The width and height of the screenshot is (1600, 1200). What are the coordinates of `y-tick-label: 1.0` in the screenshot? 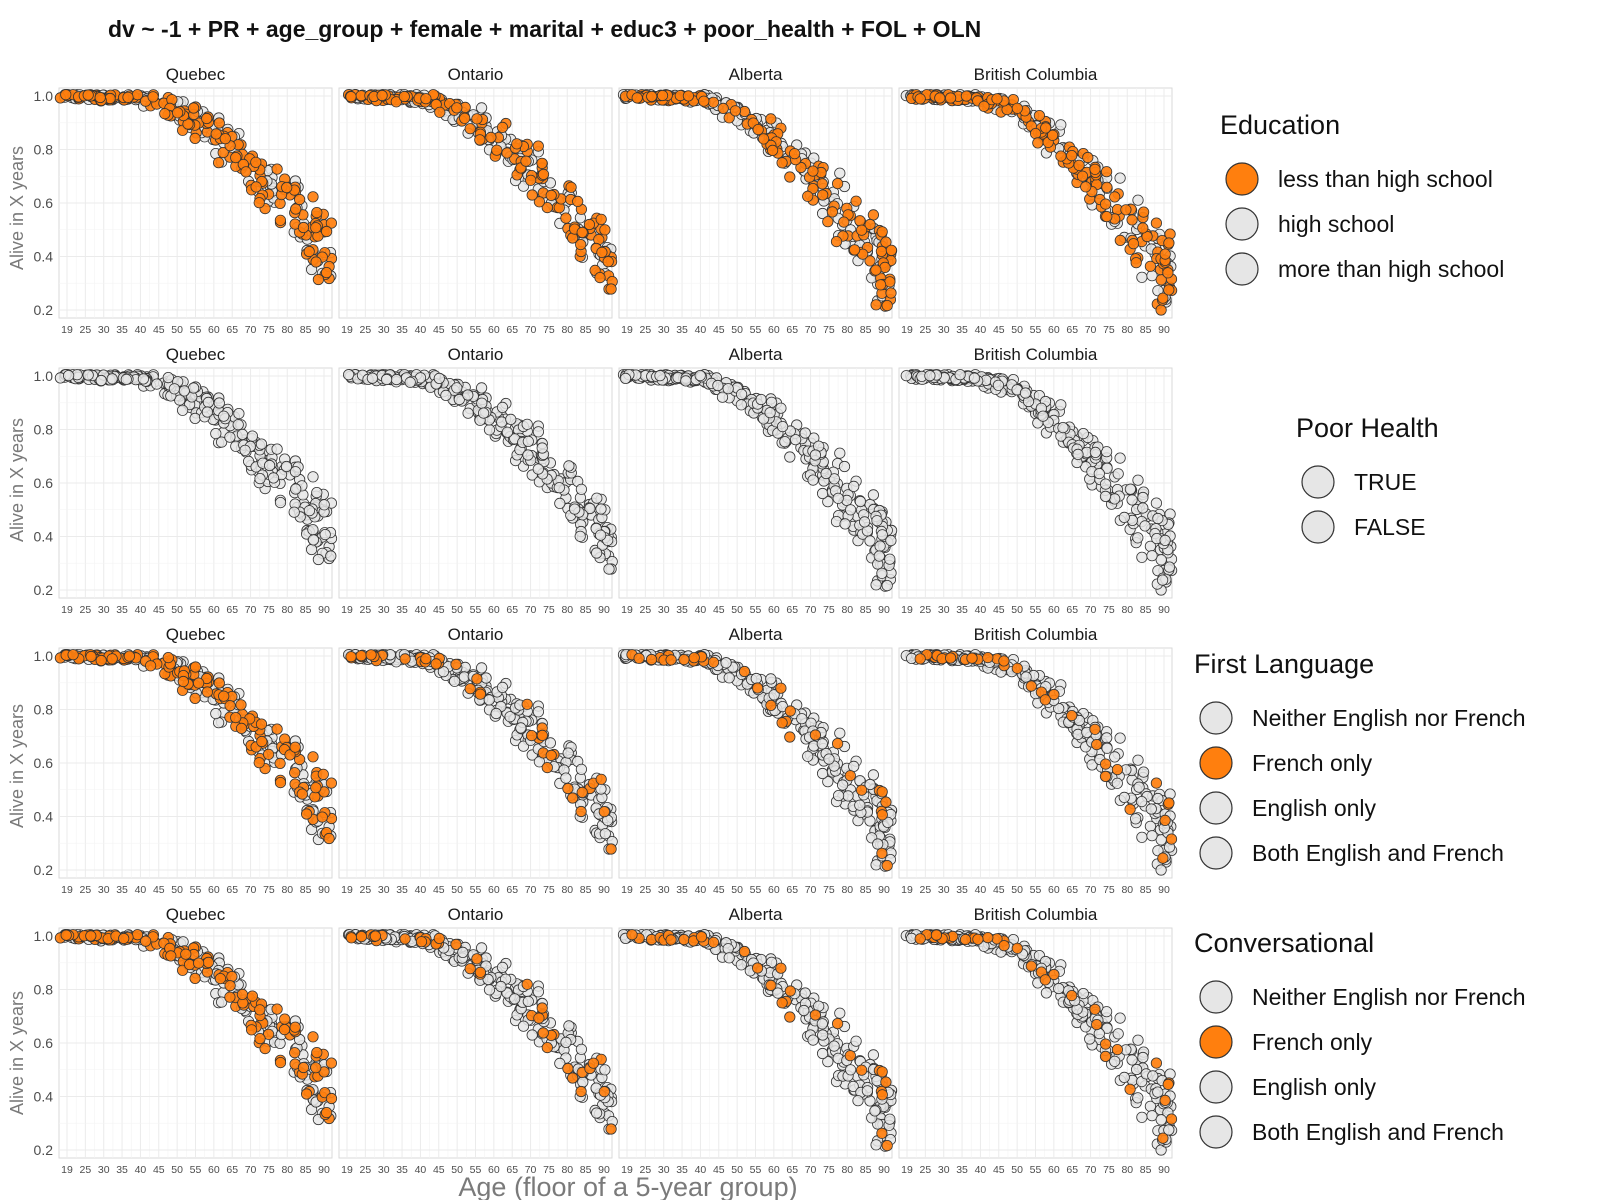 It's located at (44, 96).